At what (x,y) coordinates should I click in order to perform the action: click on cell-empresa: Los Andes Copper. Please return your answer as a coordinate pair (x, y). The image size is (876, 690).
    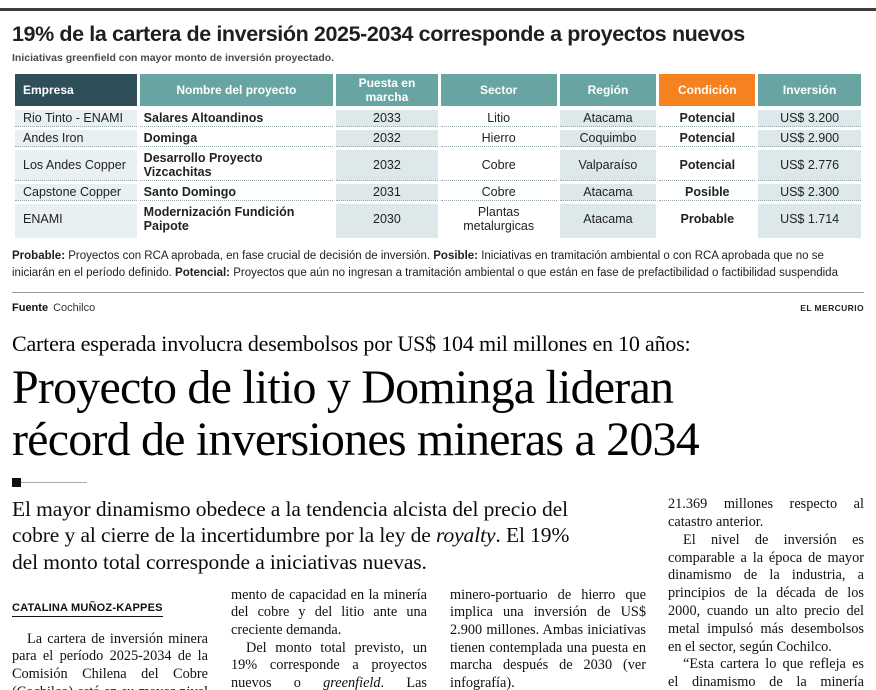
    Looking at the image, I should click on (76, 164).